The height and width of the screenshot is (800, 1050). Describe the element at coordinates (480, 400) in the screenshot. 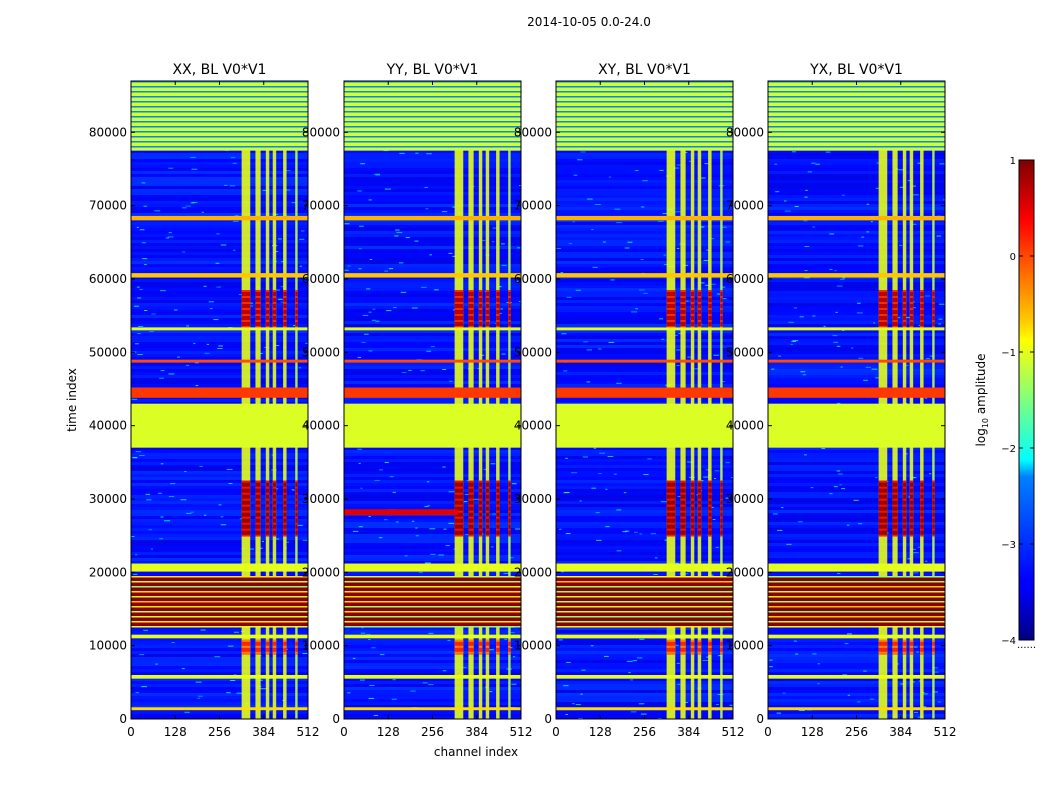

I see `rfi-channel-column` at that location.